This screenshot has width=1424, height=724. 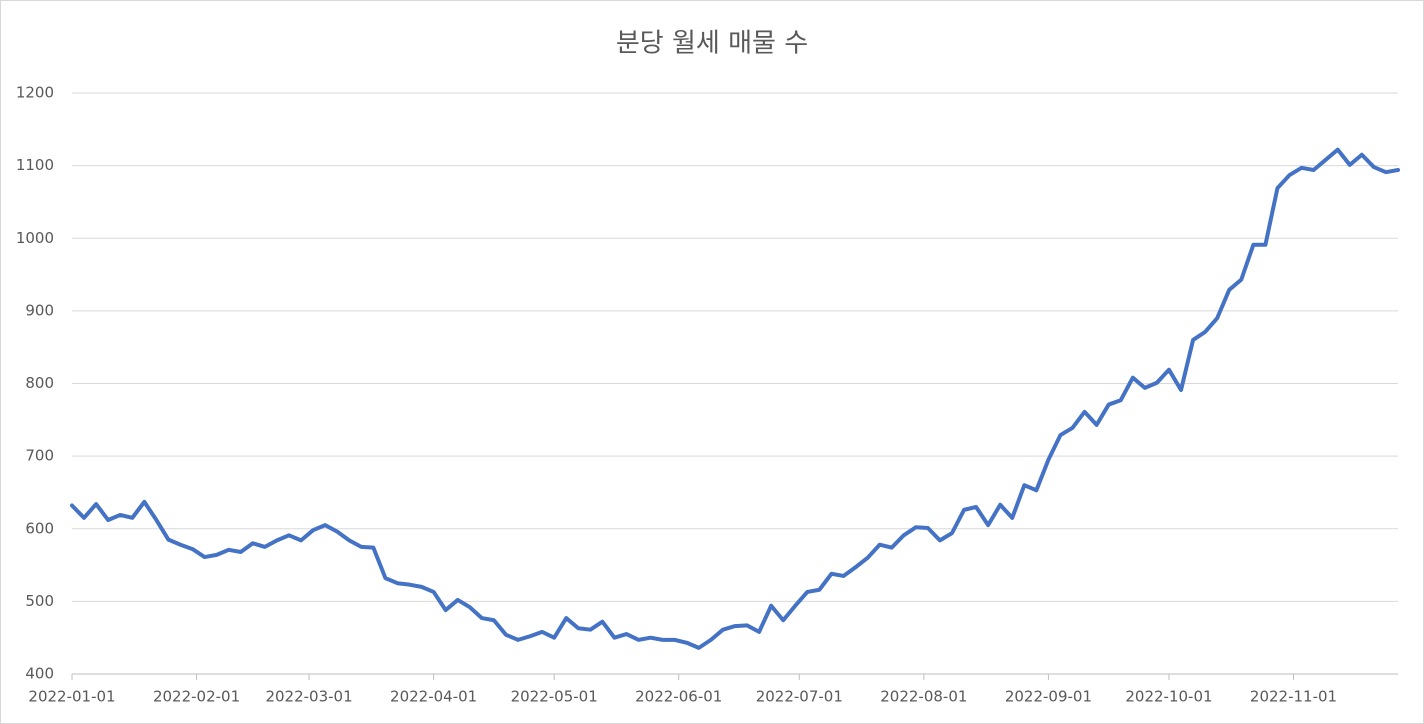 What do you see at coordinates (35, 93) in the screenshot?
I see `y-tick-label: 1200` at bounding box center [35, 93].